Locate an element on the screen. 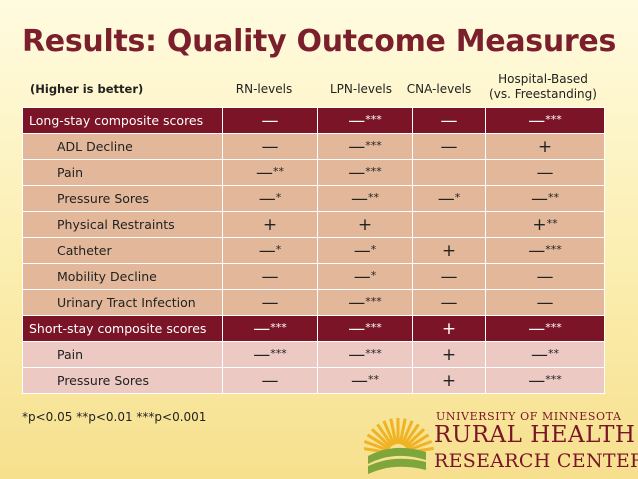 The height and width of the screenshot is (479, 638). result-cell: +** is located at coordinates (545, 224).